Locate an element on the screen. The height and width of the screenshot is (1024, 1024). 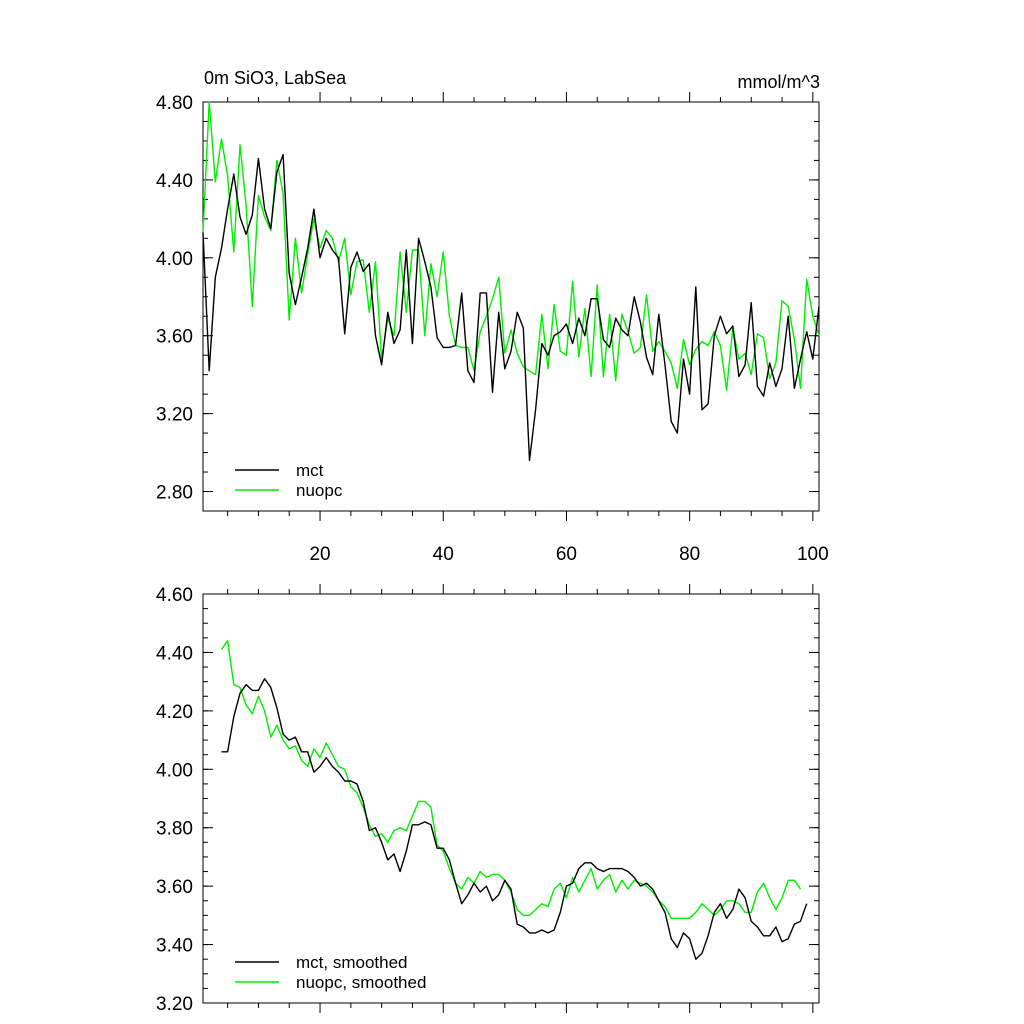
legend-label-mct-smoothed: mct, smoothed is located at coordinates (352, 962).